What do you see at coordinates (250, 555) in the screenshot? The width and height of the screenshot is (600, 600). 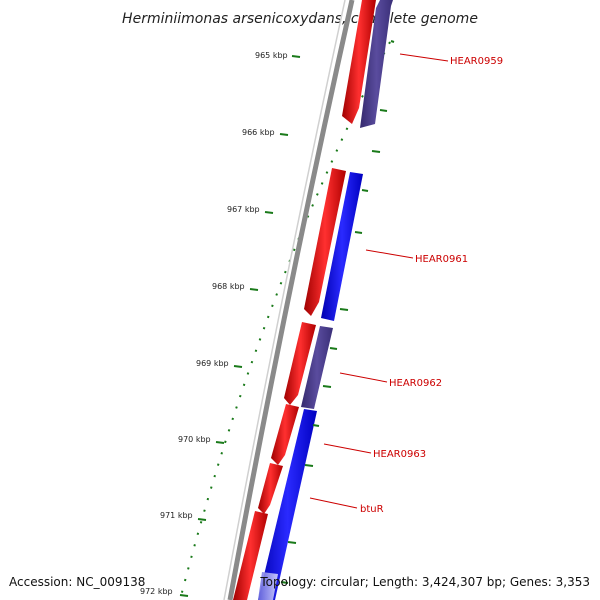 I see `gene-arrow-next-forward` at bounding box center [250, 555].